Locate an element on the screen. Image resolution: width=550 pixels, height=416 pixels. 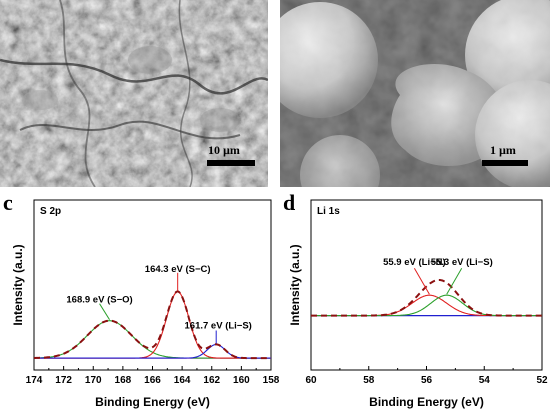
x-tick-label: 52 is located at coordinates (542, 380).